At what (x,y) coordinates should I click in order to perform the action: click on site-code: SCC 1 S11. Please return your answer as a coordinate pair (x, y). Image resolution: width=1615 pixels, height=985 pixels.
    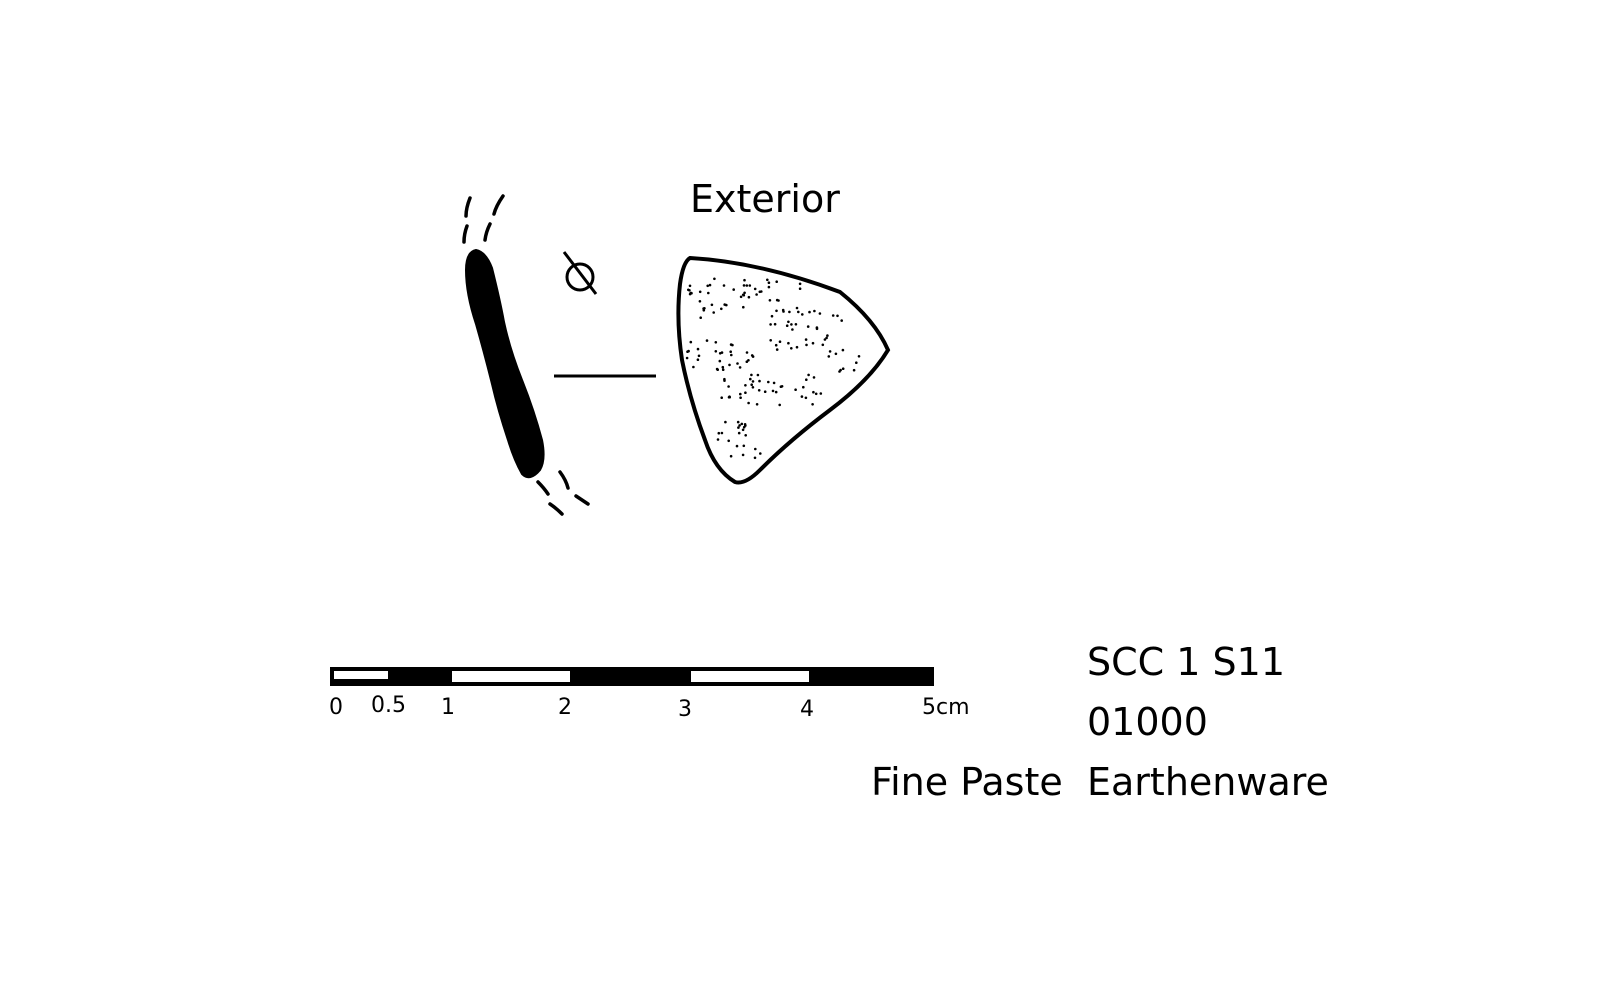
    Looking at the image, I should click on (1186, 662).